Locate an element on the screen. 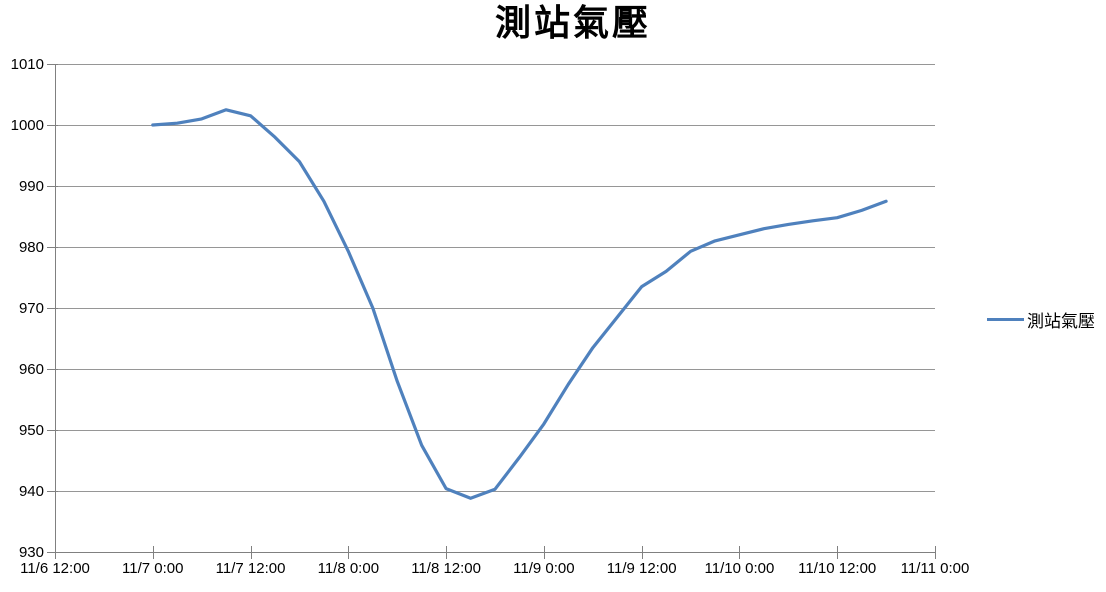 This screenshot has width=1106, height=592. x-axis-label-11-10-0-00: 11/10 0:00 is located at coordinates (739, 568).